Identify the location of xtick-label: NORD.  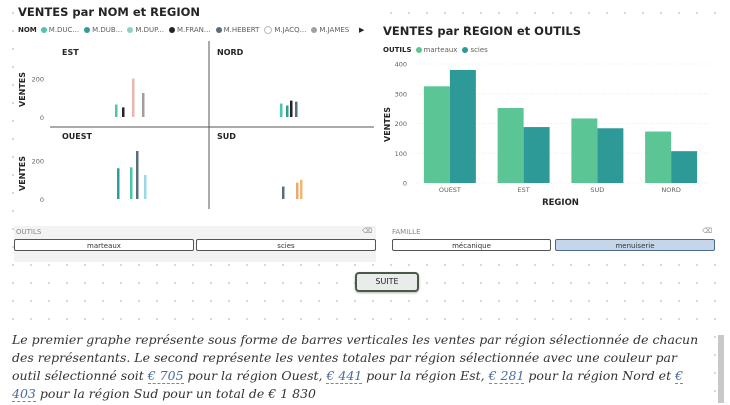
(671, 190).